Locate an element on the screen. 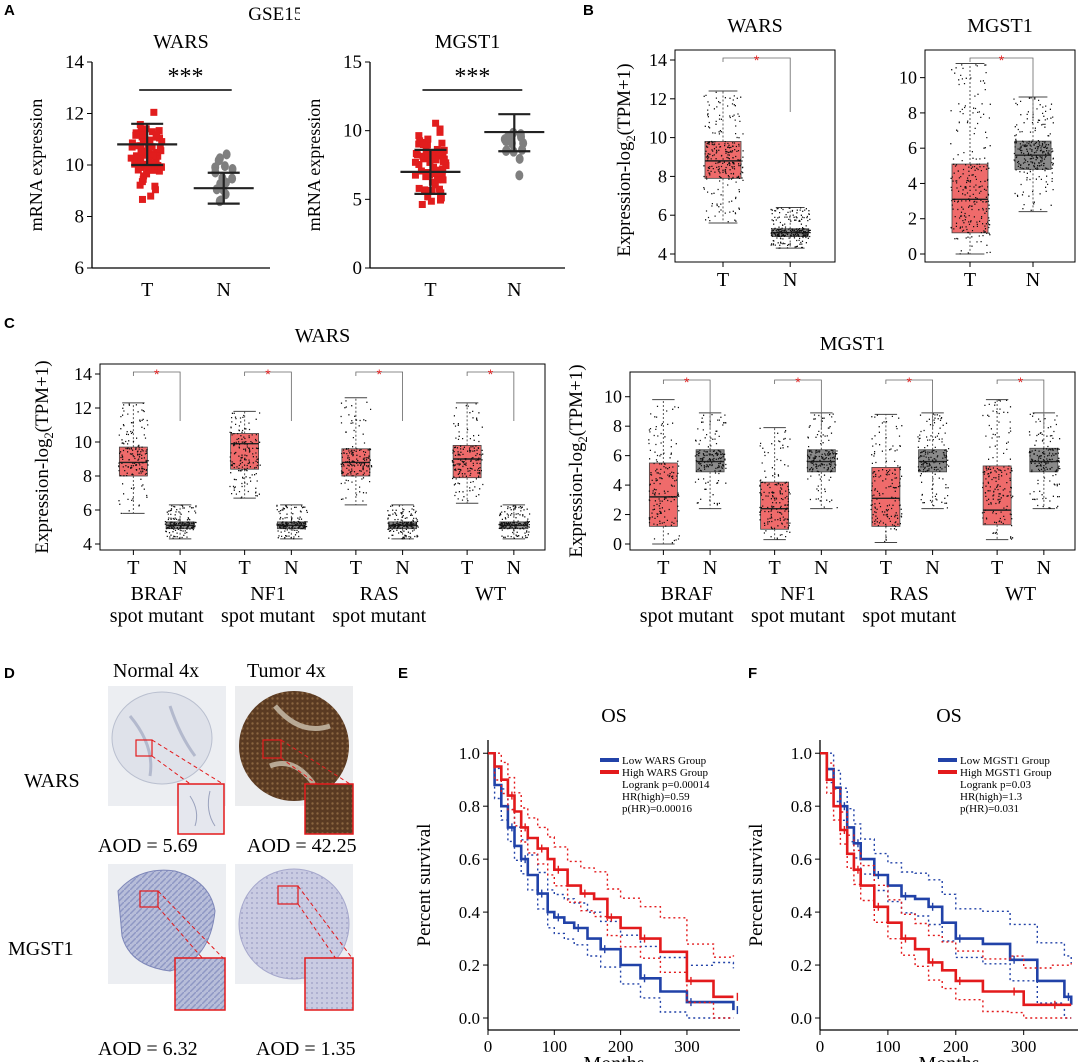  figure-suptitle: GSE15605 is located at coordinates (274, 14).